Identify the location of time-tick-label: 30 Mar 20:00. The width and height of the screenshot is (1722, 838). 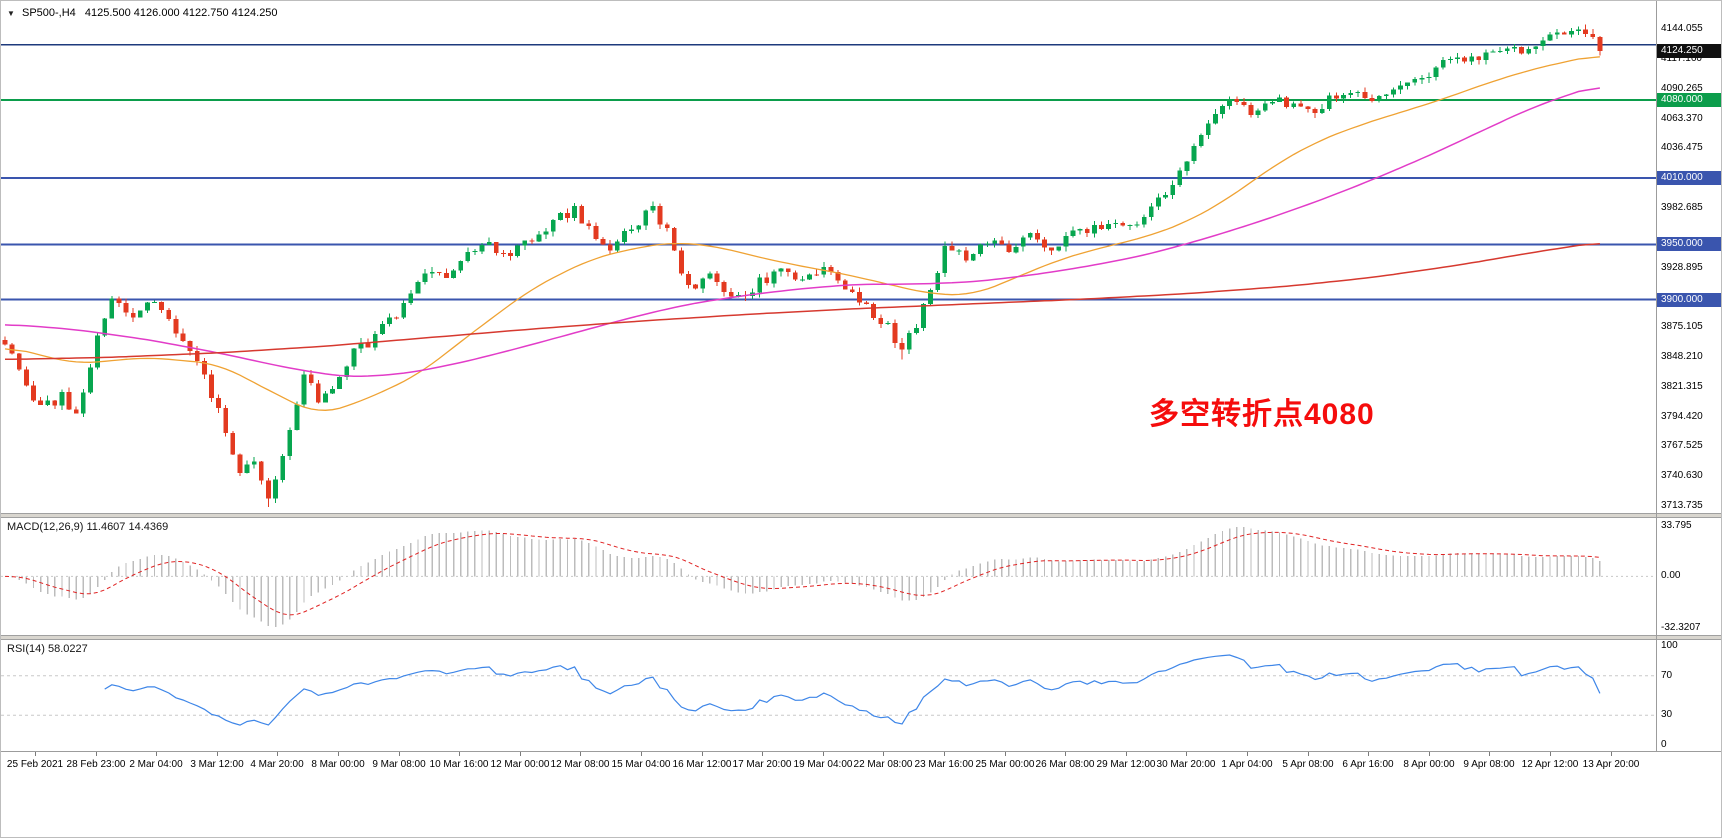
(1186, 764).